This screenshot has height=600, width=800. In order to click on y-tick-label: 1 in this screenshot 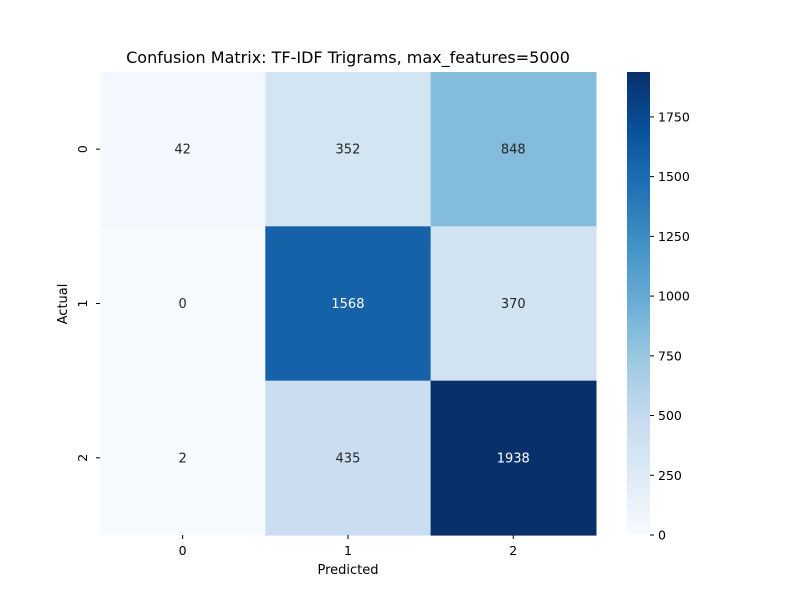, I will do `click(82, 304)`.